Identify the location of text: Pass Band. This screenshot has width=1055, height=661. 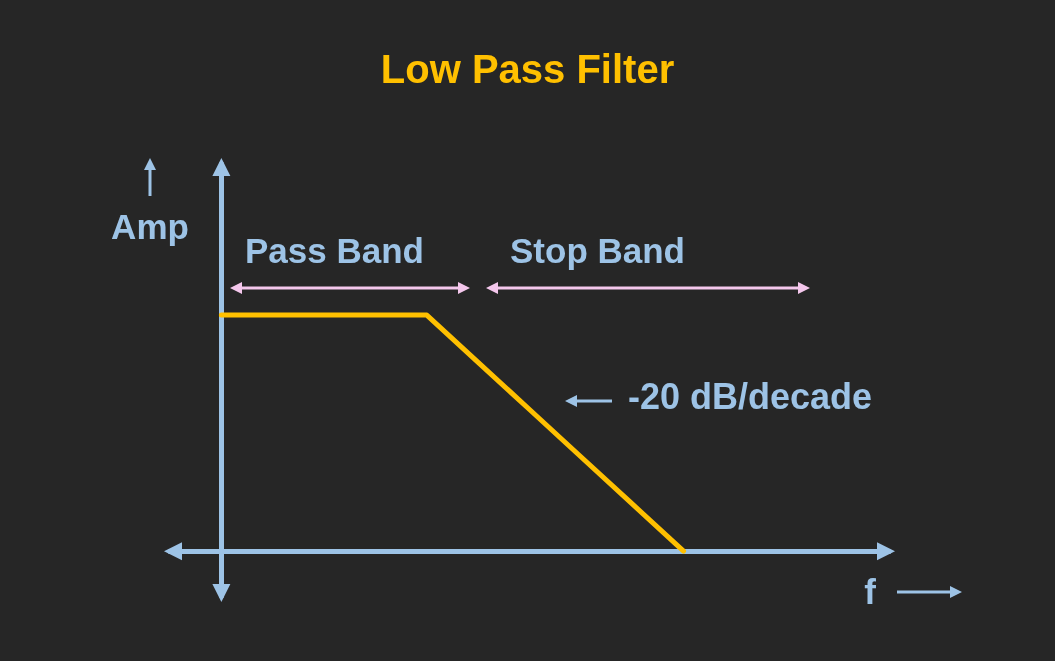
(334, 250).